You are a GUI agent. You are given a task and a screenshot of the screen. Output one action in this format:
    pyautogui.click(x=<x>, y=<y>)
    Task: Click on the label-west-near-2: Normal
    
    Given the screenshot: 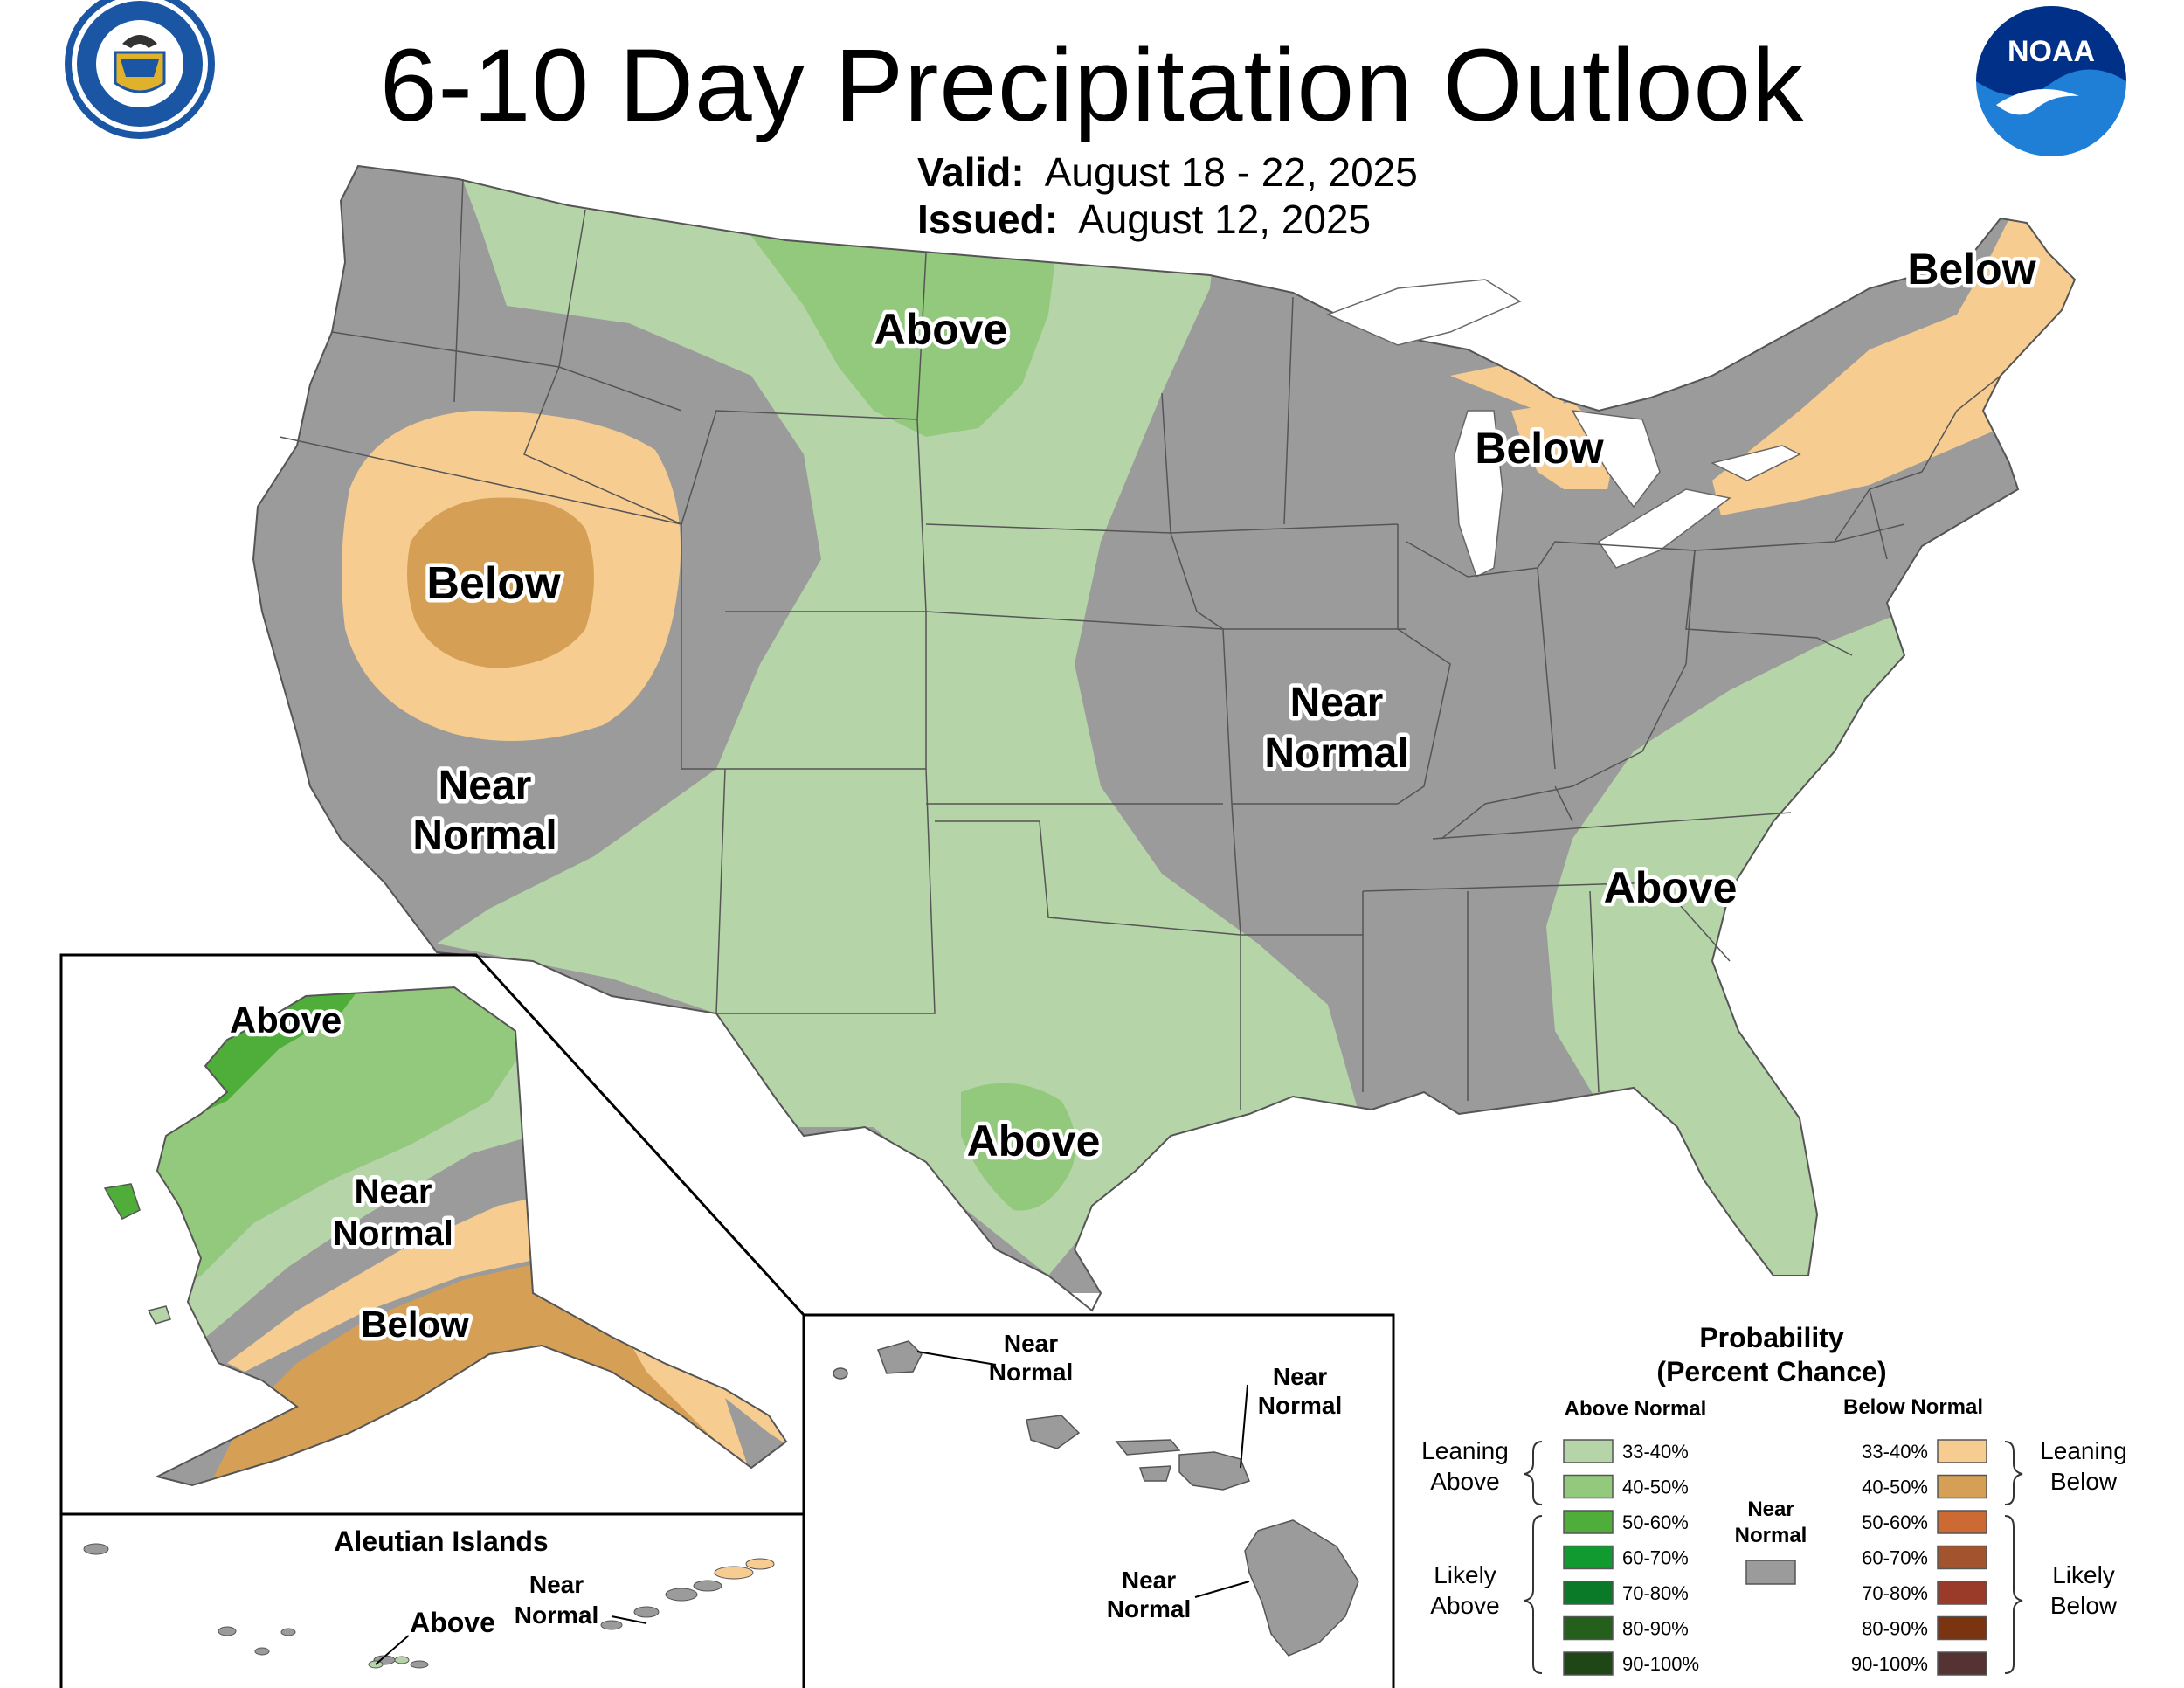 What is the action you would take?
    pyautogui.click(x=484, y=836)
    